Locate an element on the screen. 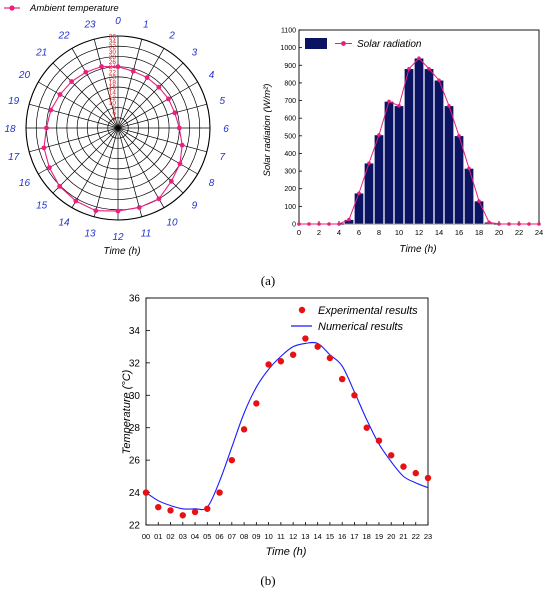 This screenshot has height=595, width=550. bar-x-tick-label: 20 is located at coordinates (499, 232).